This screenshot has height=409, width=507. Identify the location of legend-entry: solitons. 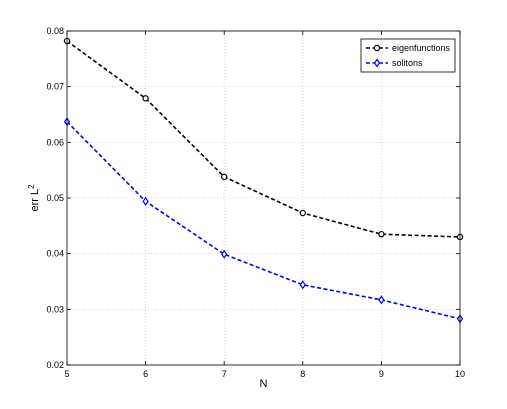
(394, 63).